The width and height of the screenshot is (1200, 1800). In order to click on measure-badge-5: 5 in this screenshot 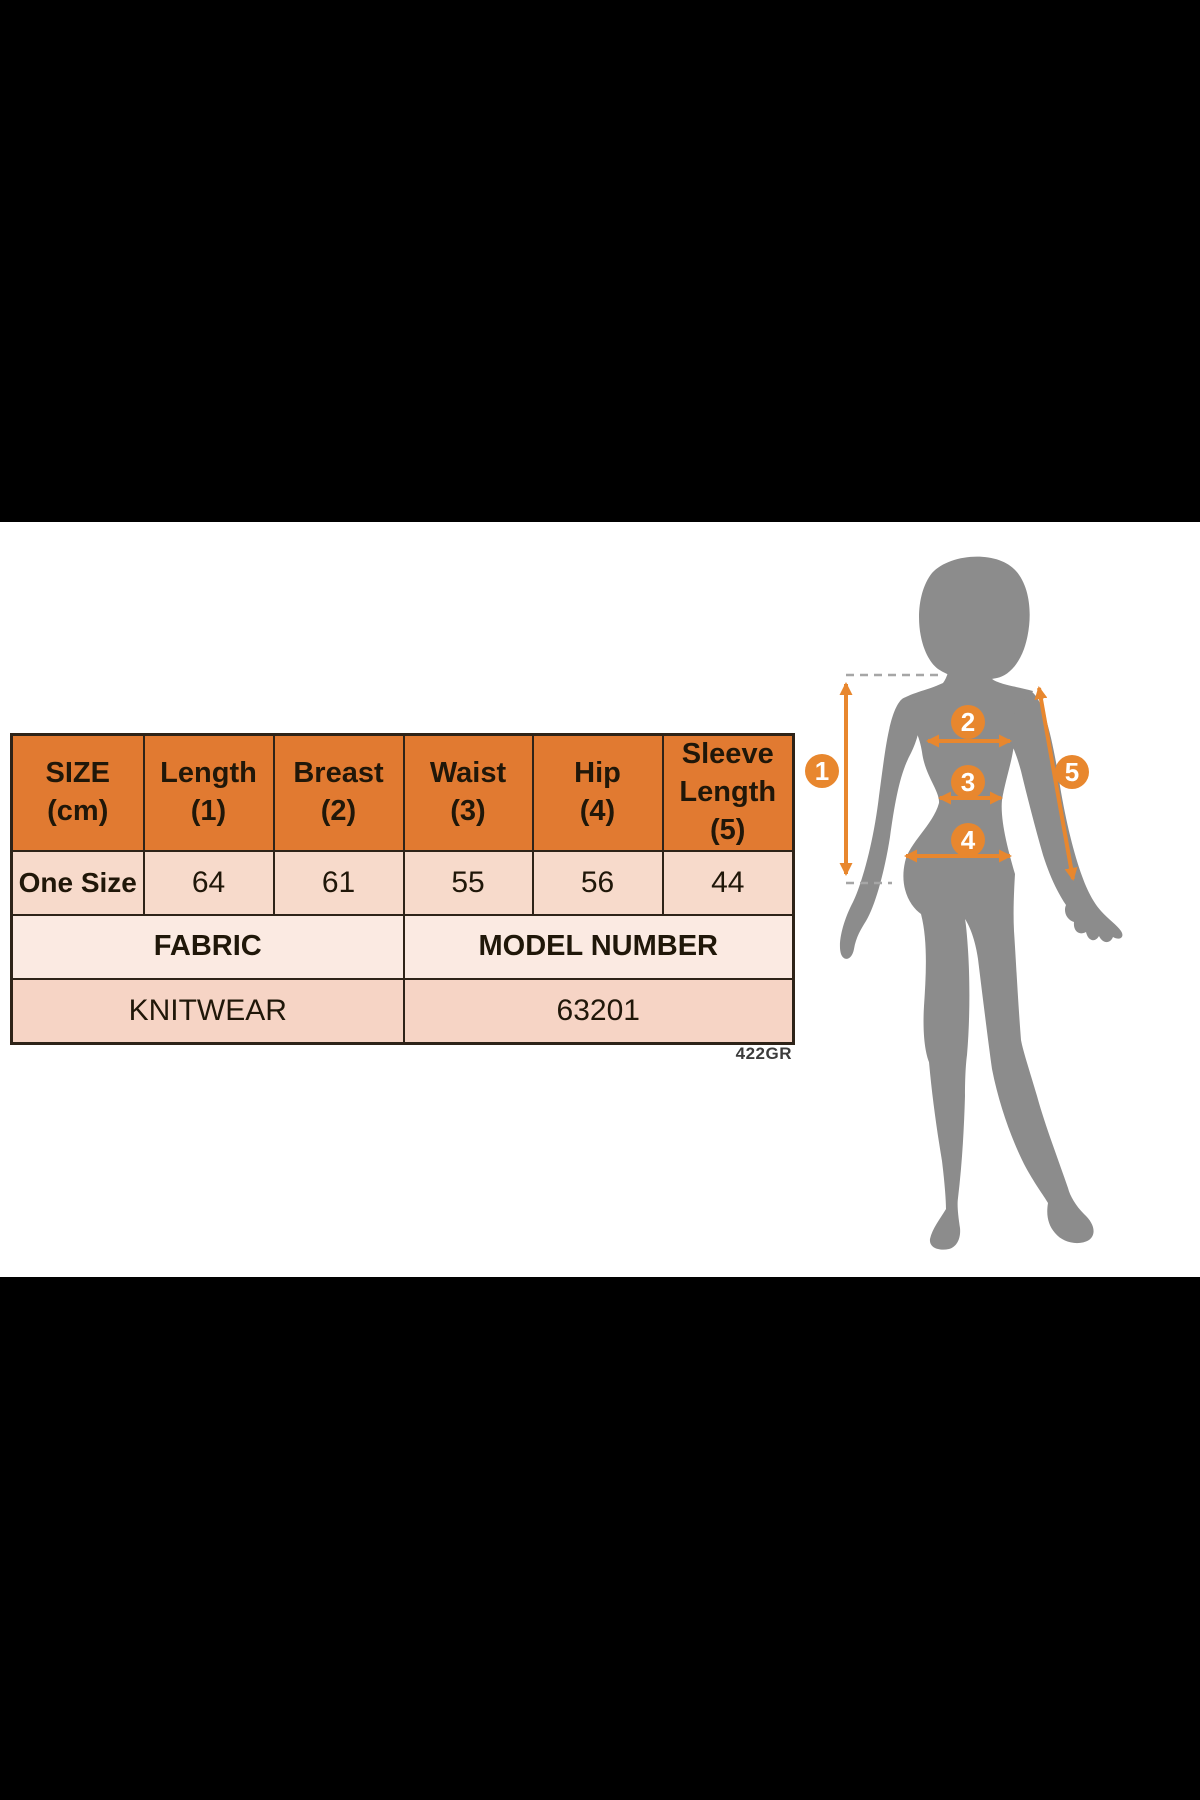, I will do `click(1072, 772)`.